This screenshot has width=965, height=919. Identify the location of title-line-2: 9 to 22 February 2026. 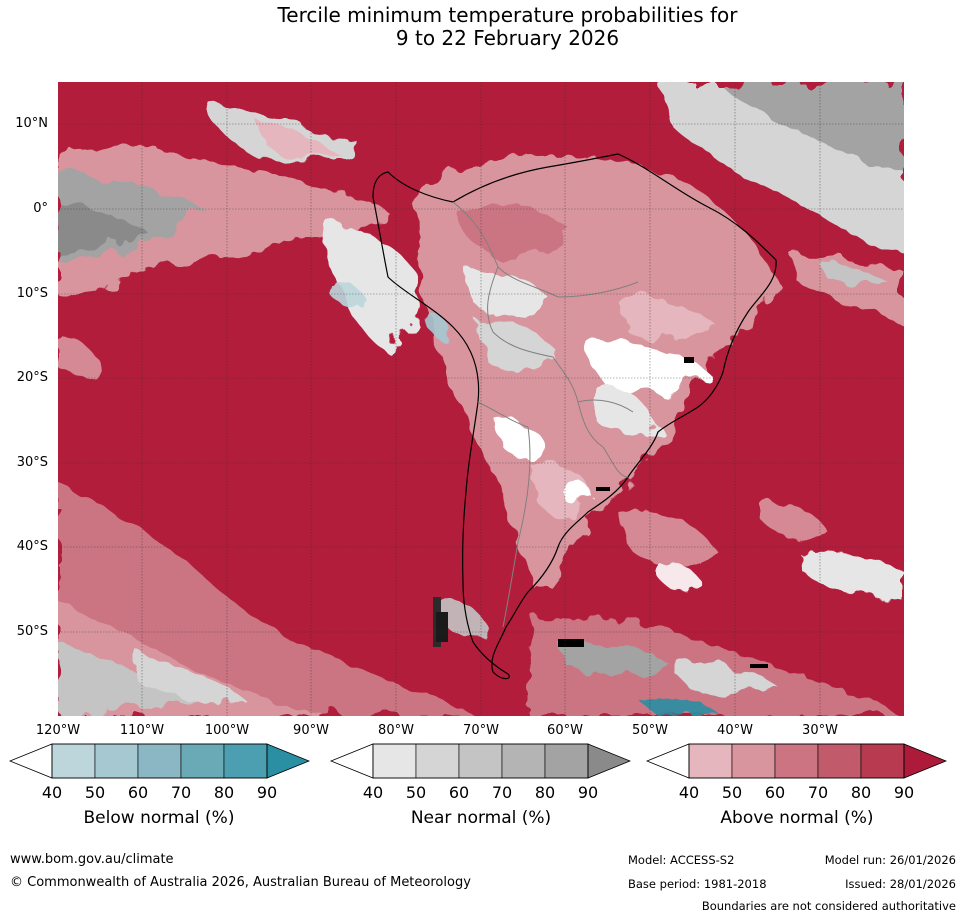
(507, 38).